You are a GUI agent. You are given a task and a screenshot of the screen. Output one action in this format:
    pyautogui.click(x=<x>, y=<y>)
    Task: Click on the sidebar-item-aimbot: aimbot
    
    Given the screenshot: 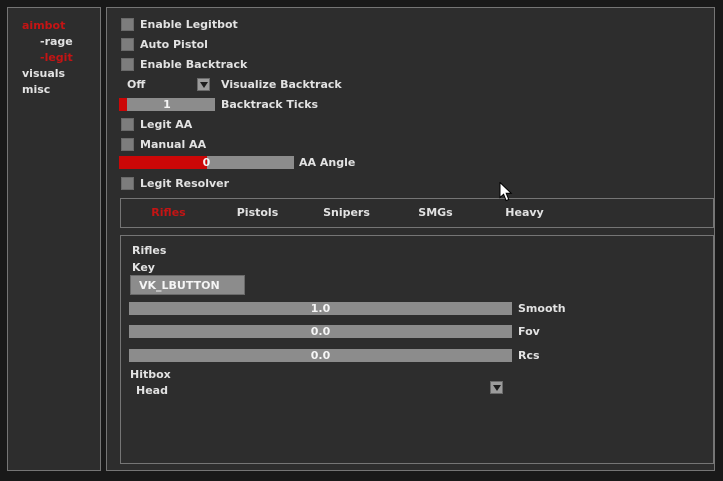 What is the action you would take?
    pyautogui.click(x=44, y=25)
    